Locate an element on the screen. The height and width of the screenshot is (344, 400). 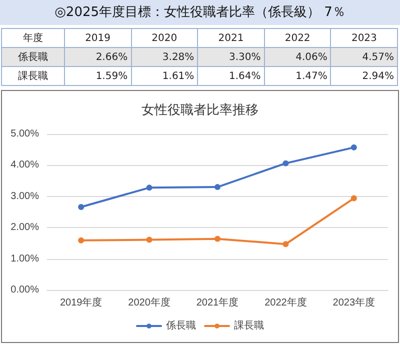
legend-label: 課長職 is located at coordinates (249, 326).